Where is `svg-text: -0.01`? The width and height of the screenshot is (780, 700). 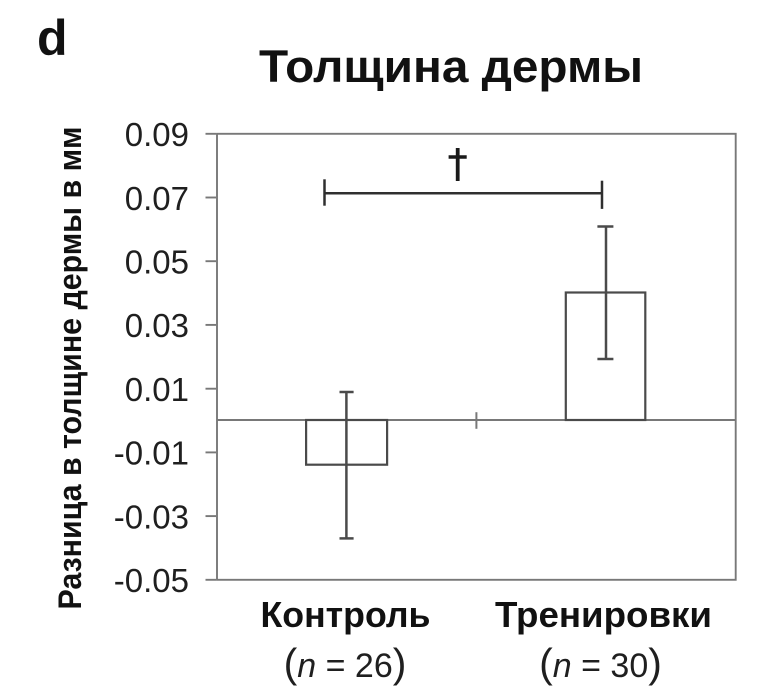
svg-text: -0.01 is located at coordinates (151, 453).